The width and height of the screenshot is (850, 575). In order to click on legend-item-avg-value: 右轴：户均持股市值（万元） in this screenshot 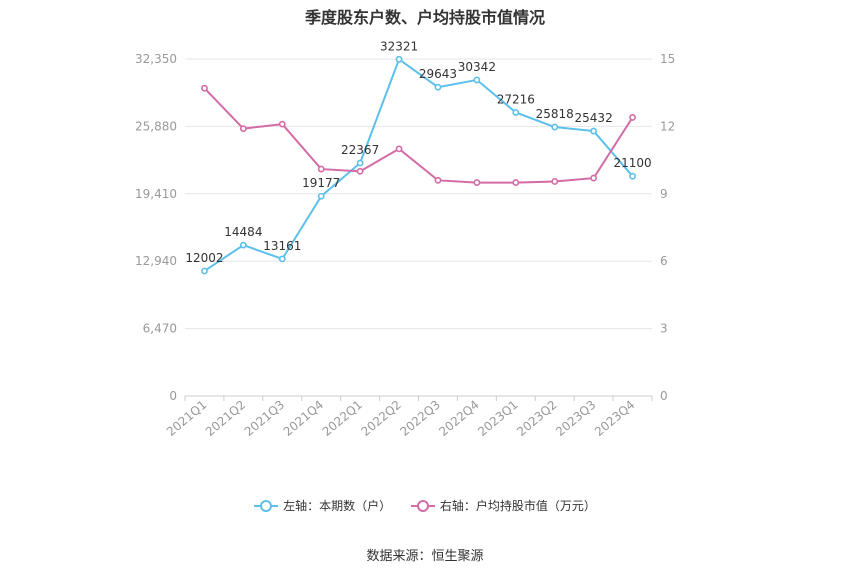, I will do `click(503, 505)`.